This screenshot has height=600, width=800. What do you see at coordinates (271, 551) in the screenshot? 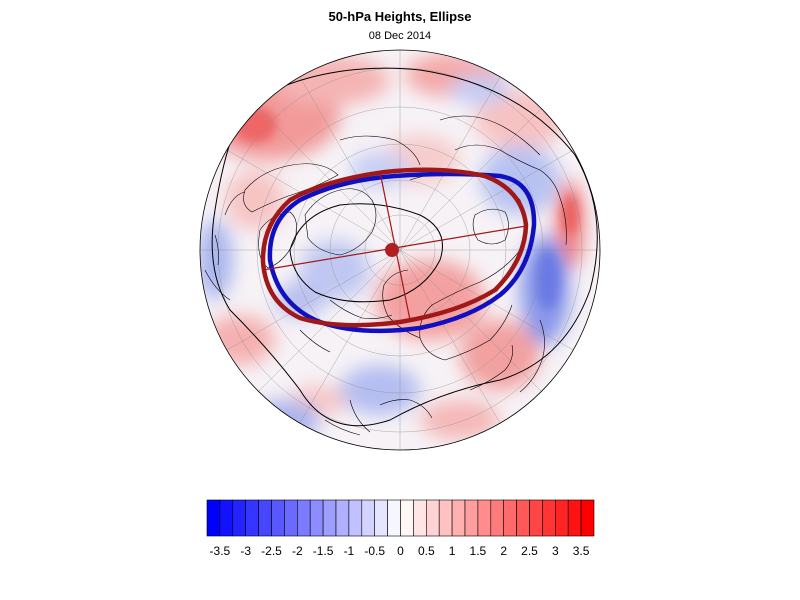
I see `colorbar-tick-label: -2.5` at bounding box center [271, 551].